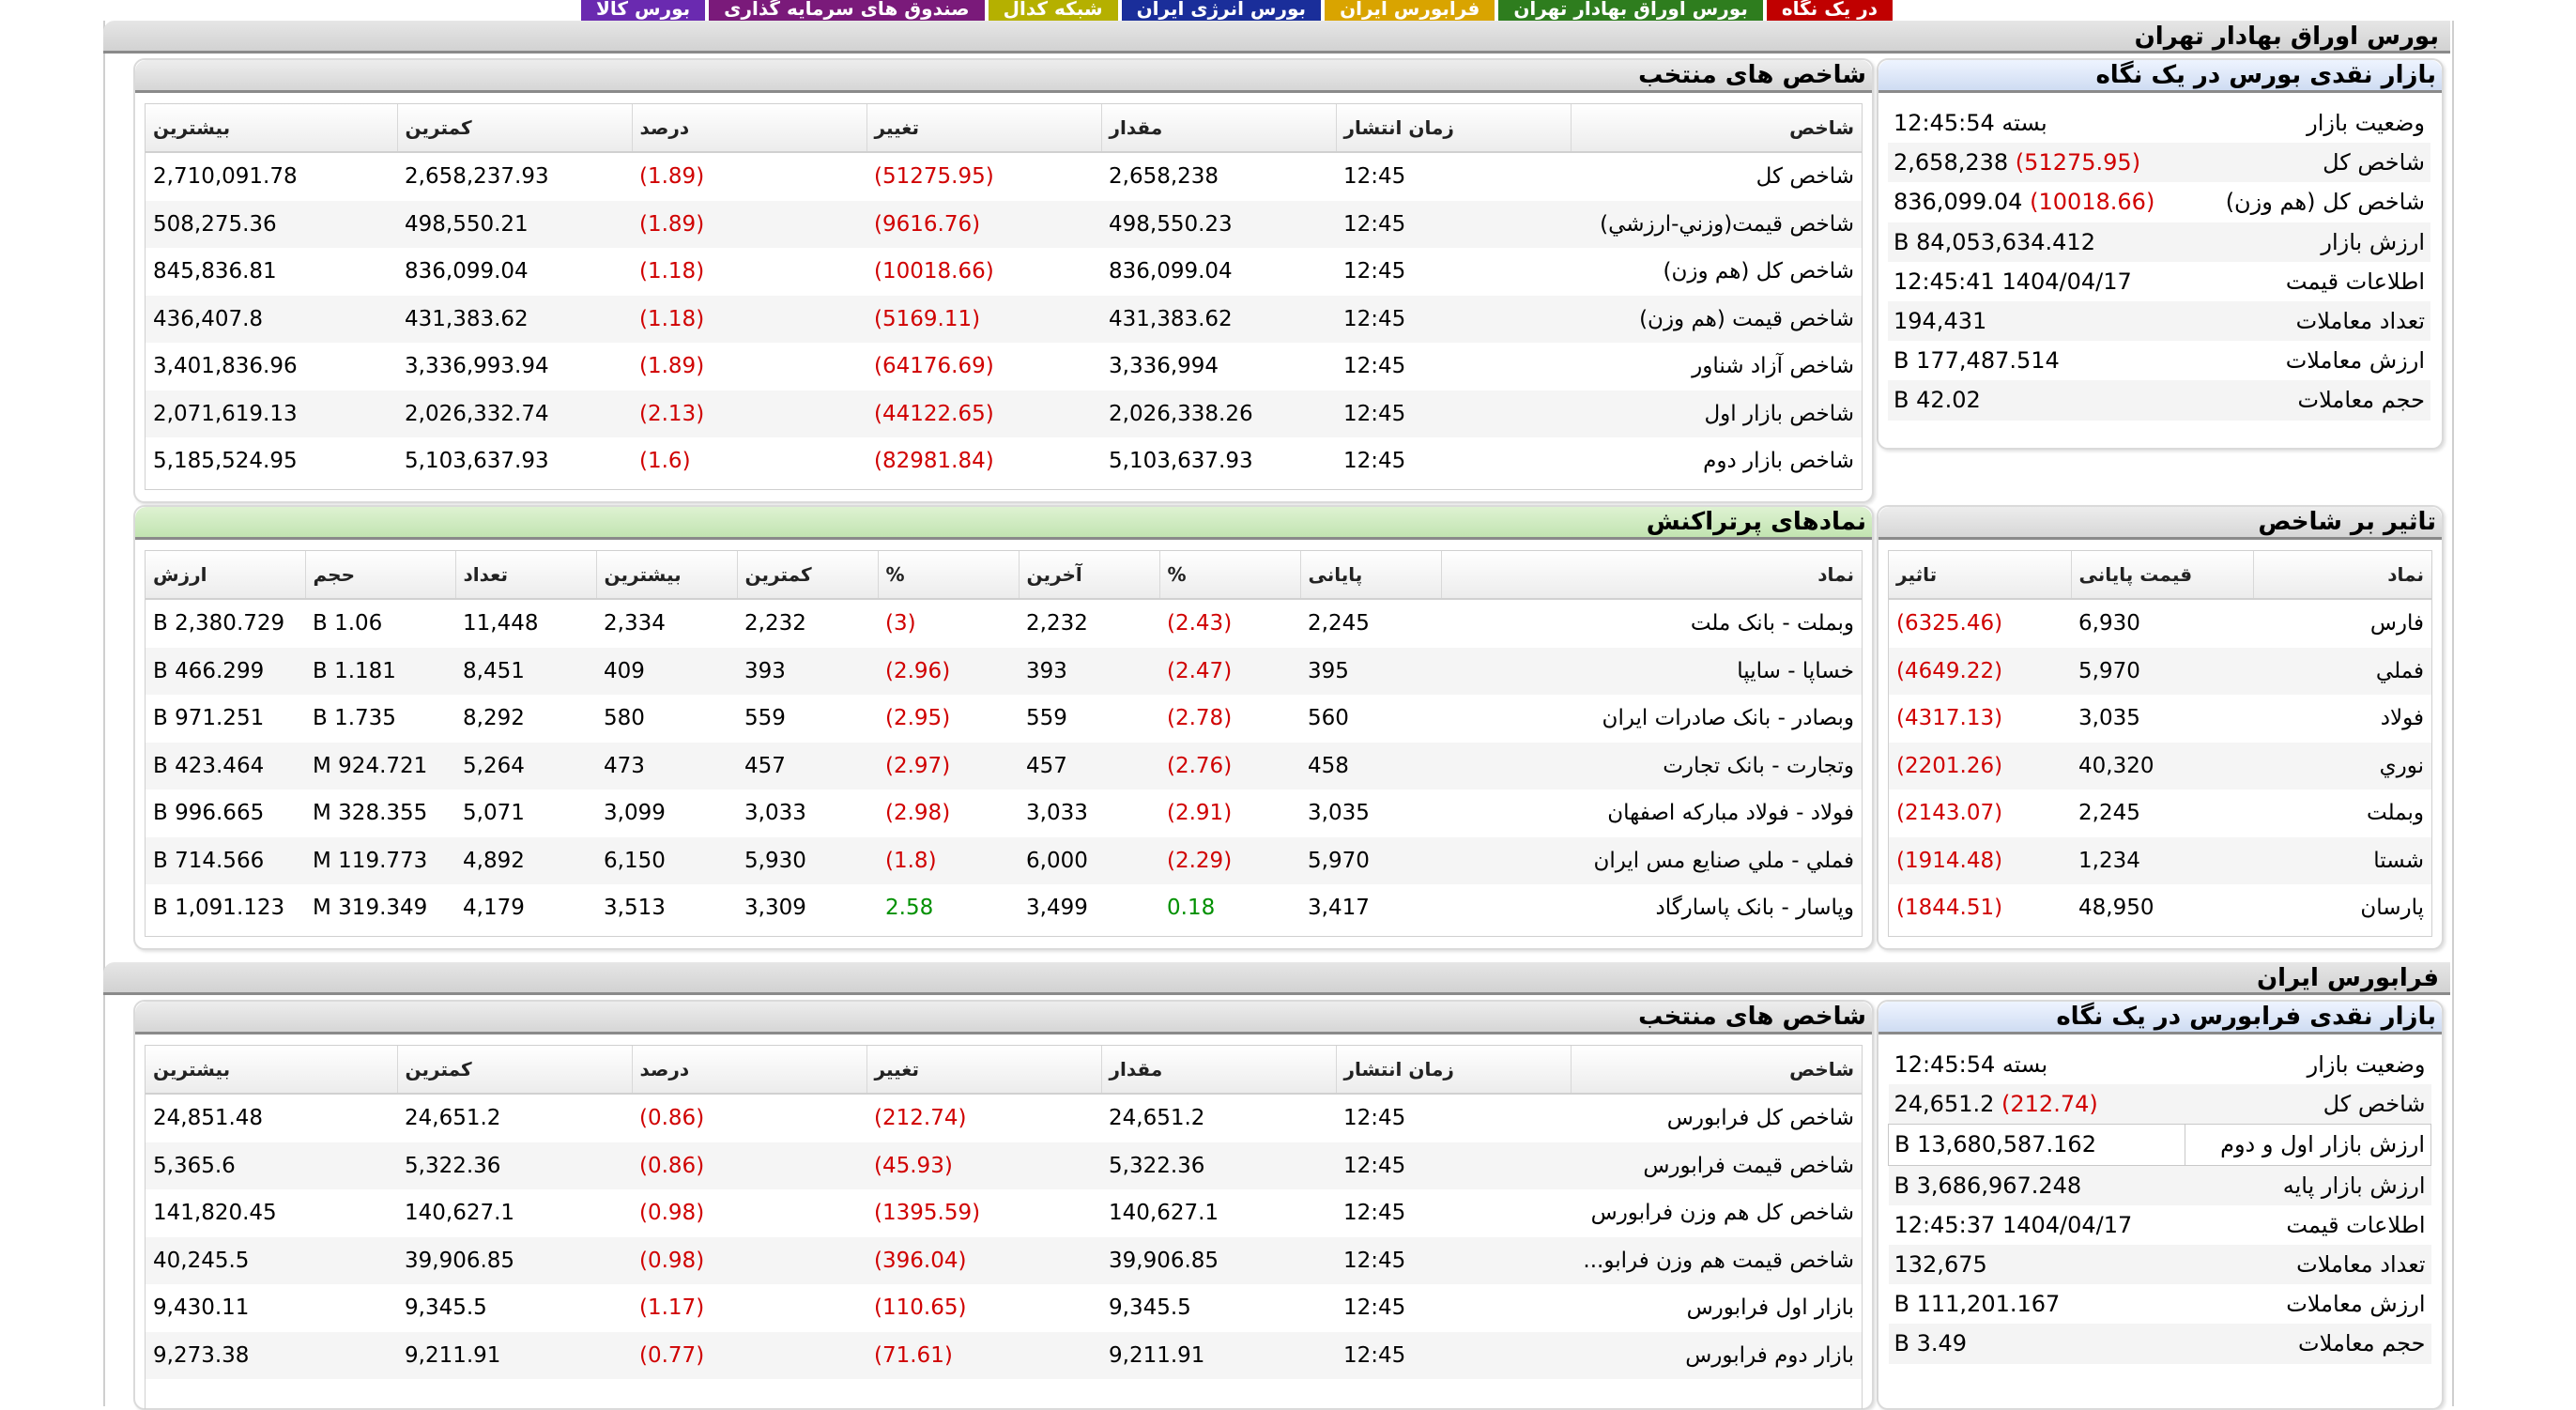 The height and width of the screenshot is (1410, 2576). I want to click on table-cell: 498,550.23, so click(1219, 224).